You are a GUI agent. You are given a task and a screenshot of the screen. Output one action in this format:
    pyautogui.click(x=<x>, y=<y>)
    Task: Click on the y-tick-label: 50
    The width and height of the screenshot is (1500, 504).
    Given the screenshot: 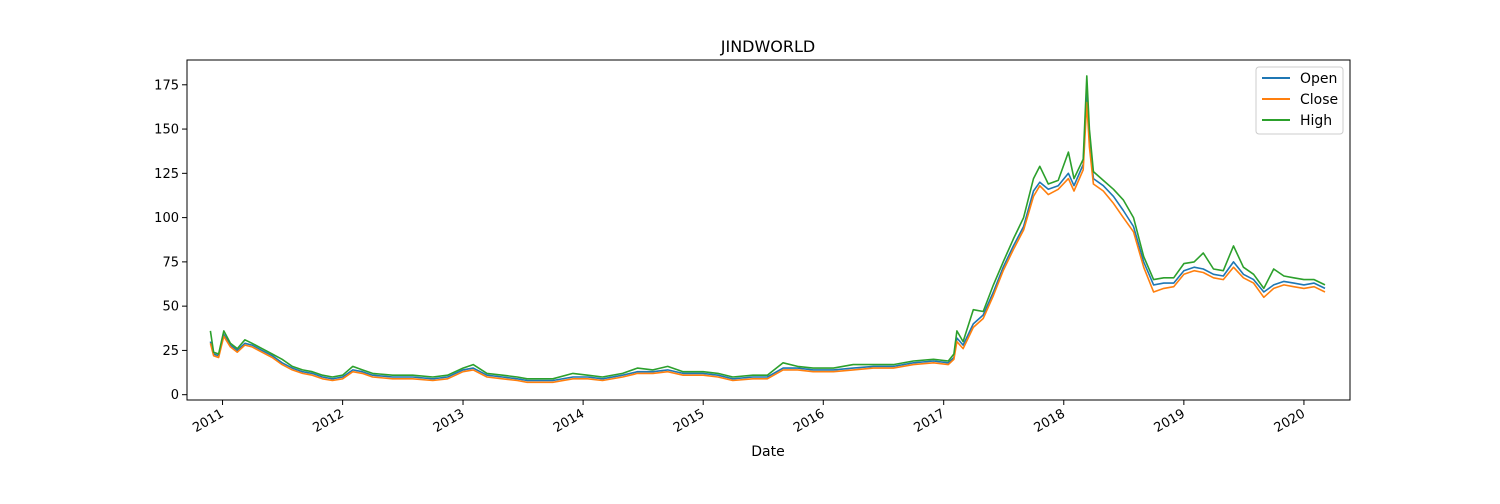 What is the action you would take?
    pyautogui.click(x=170, y=307)
    